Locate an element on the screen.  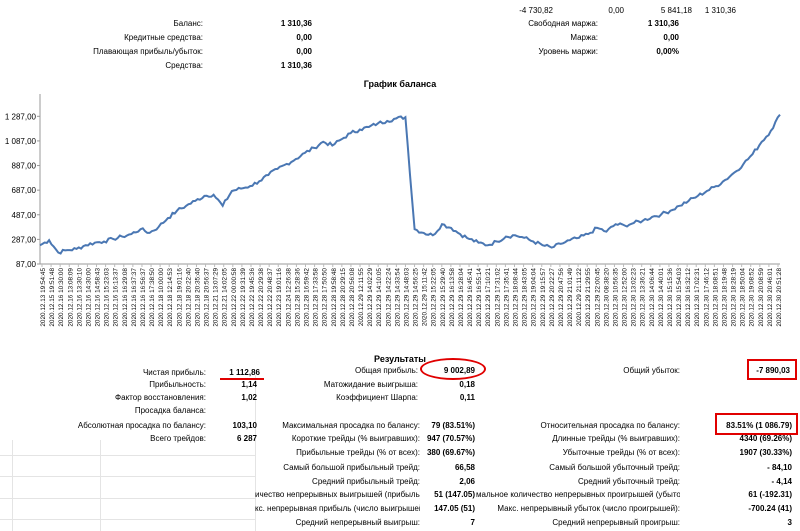
x-tick-label: 2020.12.21 13:07:29 is located at coordinates (216, 297).